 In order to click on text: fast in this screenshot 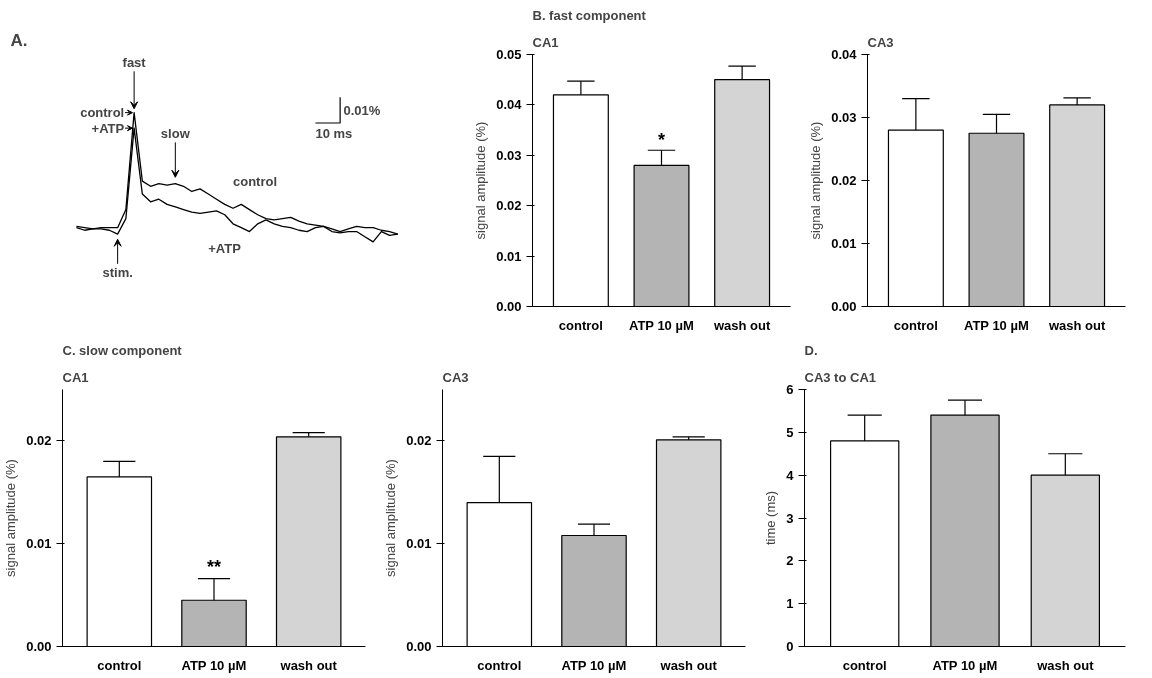, I will do `click(134, 63)`.